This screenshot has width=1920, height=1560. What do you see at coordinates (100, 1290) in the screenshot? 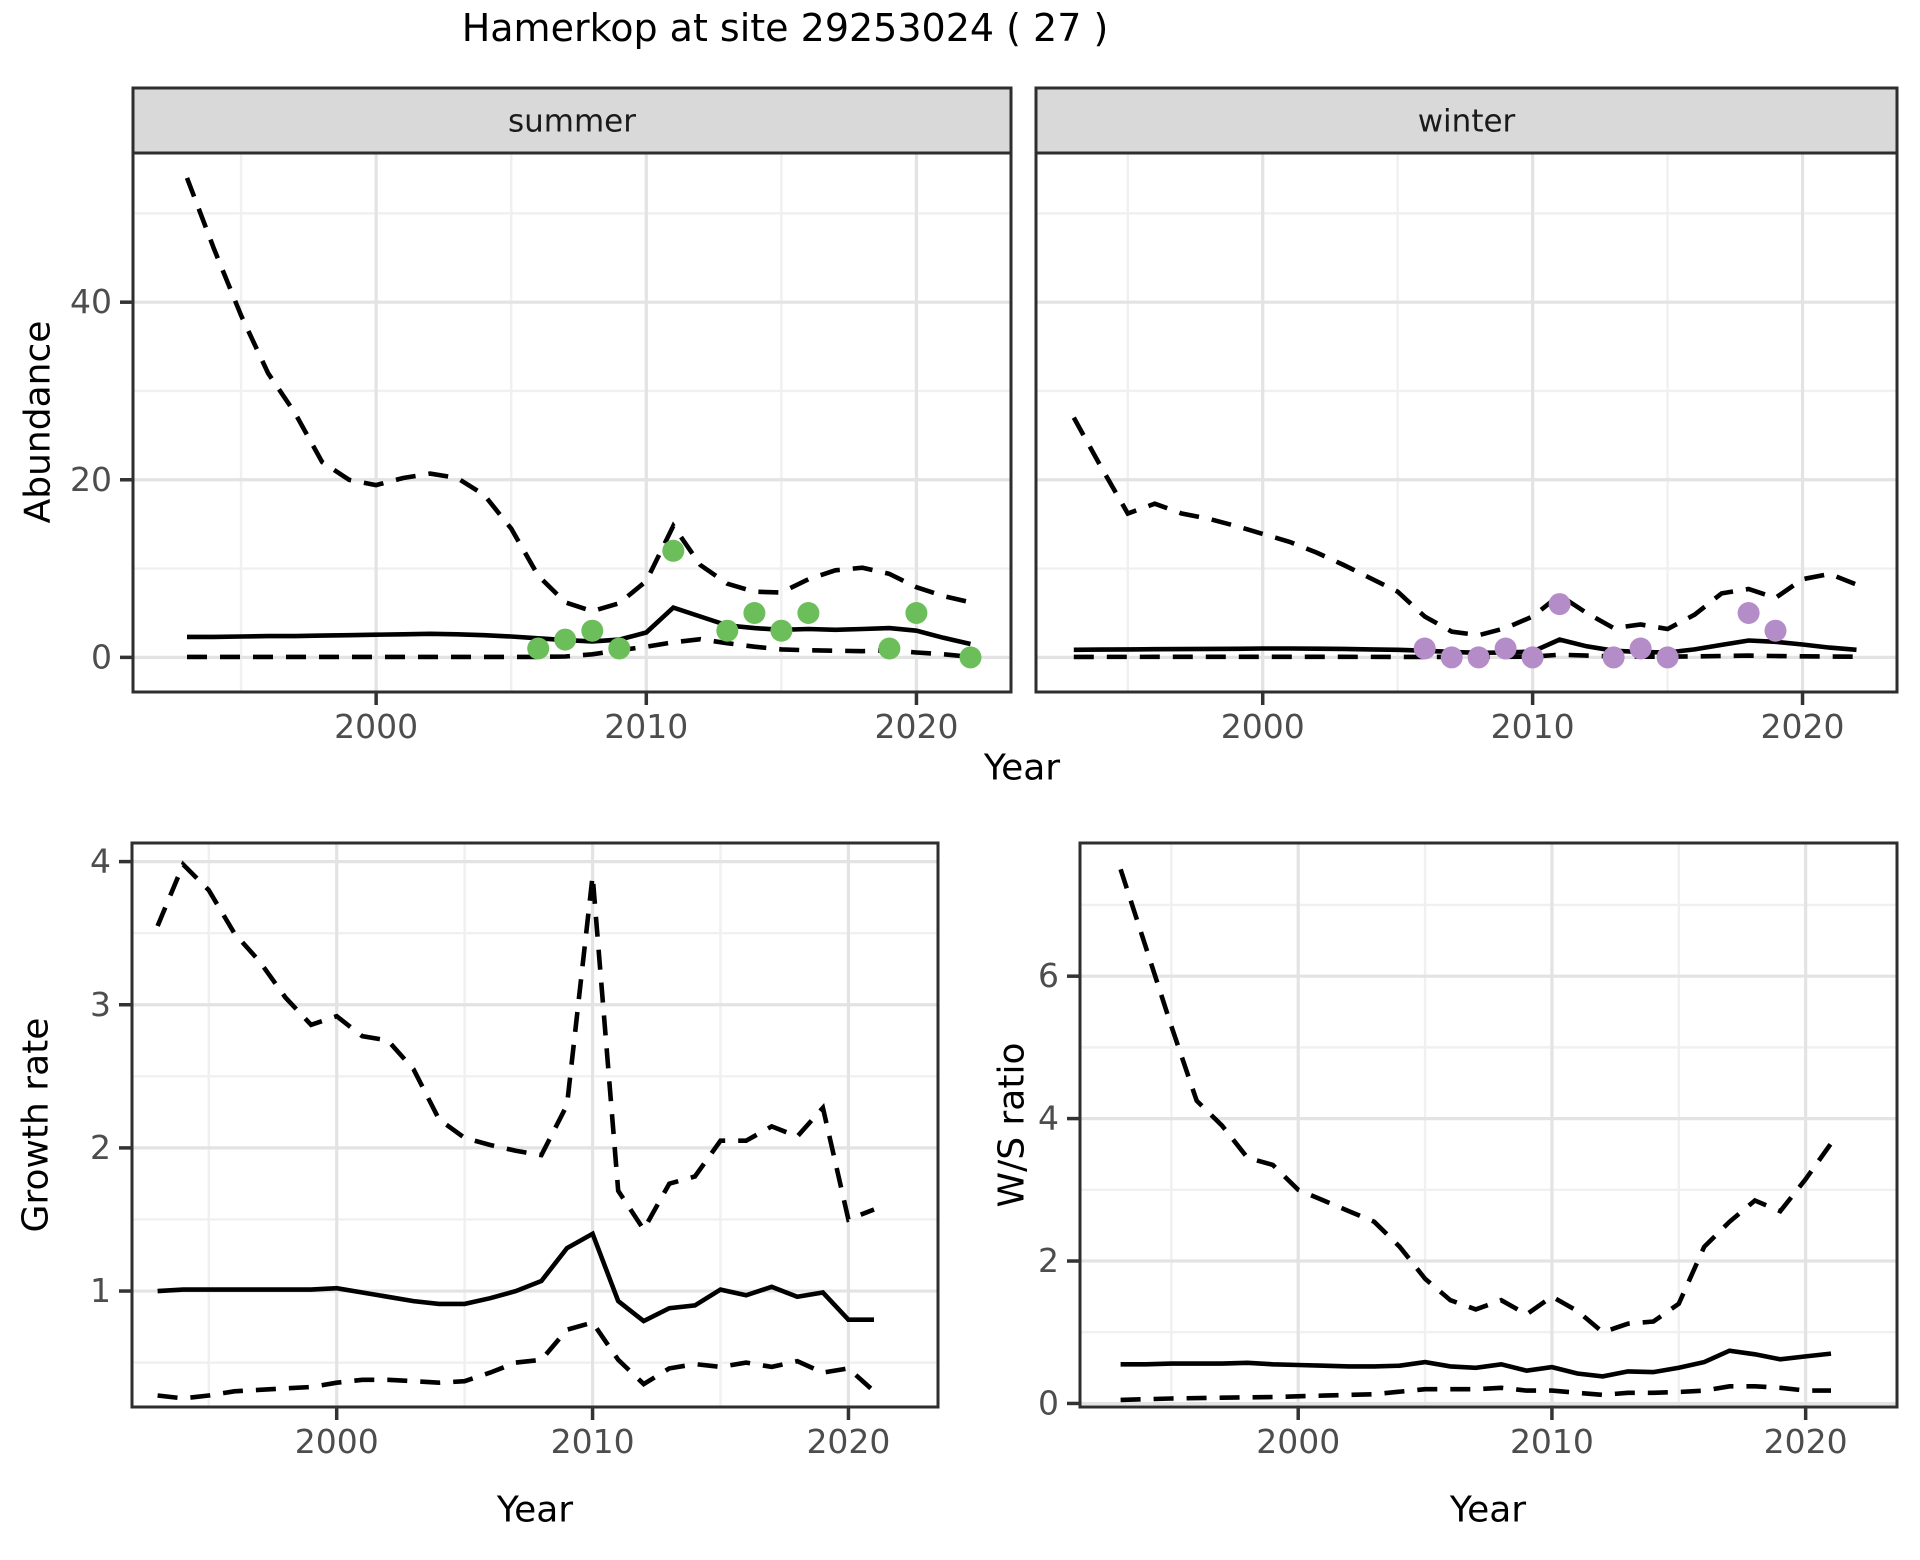
I see `y-tick-label: 1` at bounding box center [100, 1290].